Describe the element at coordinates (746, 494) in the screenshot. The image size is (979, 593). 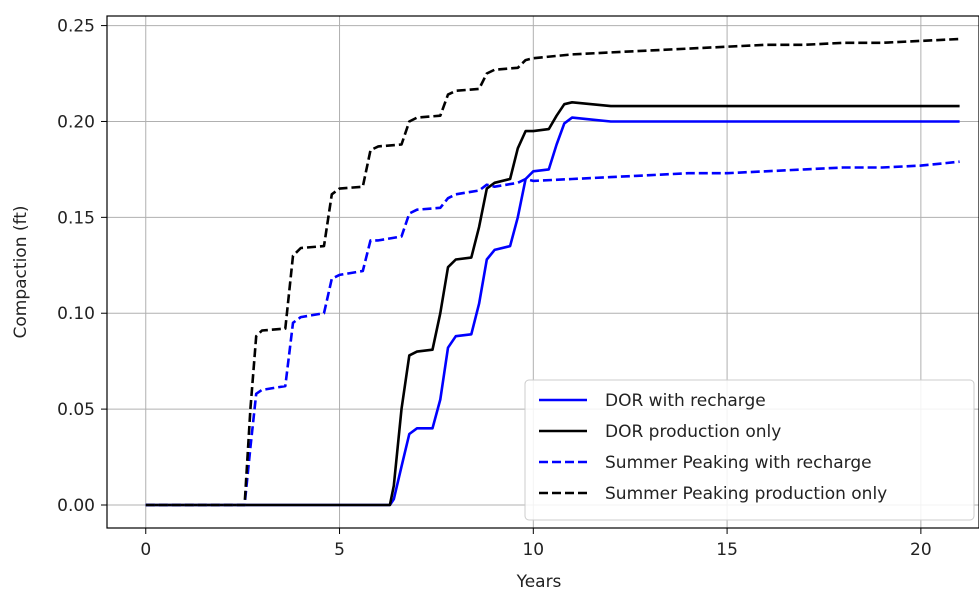
I see `legend-label: Summer Peaking production only` at that location.